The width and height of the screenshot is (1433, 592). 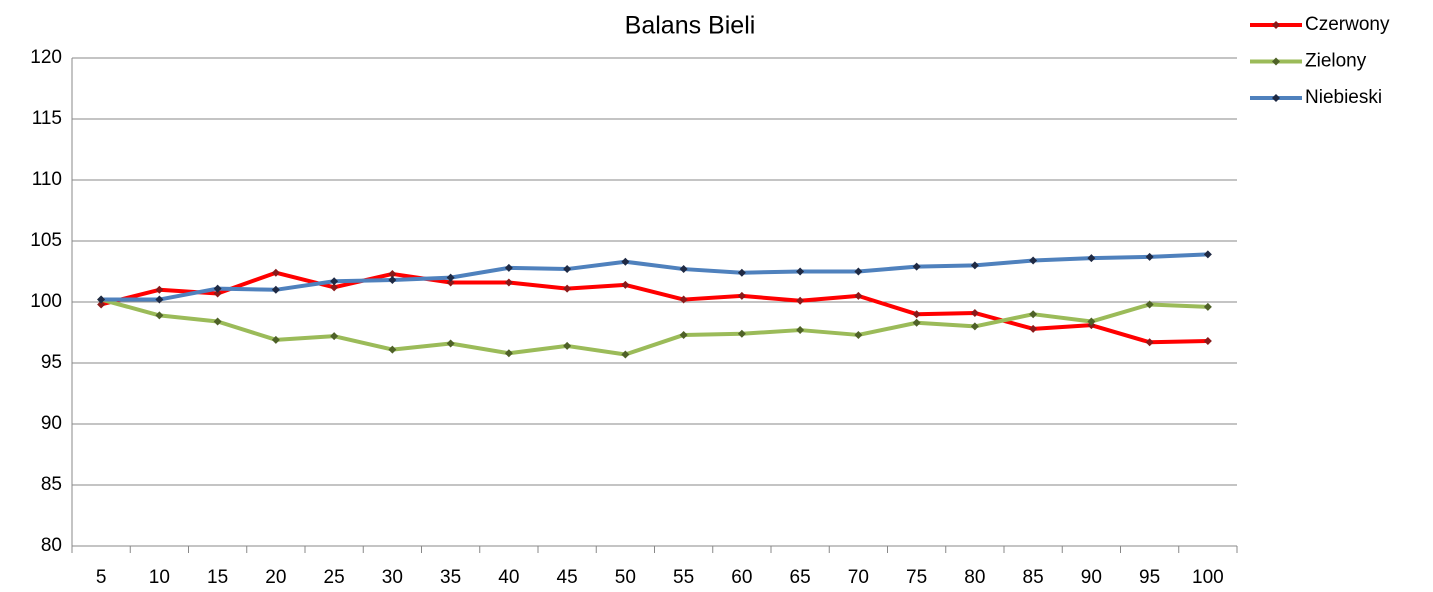 I want to click on x-tick-label: 75, so click(x=916, y=577).